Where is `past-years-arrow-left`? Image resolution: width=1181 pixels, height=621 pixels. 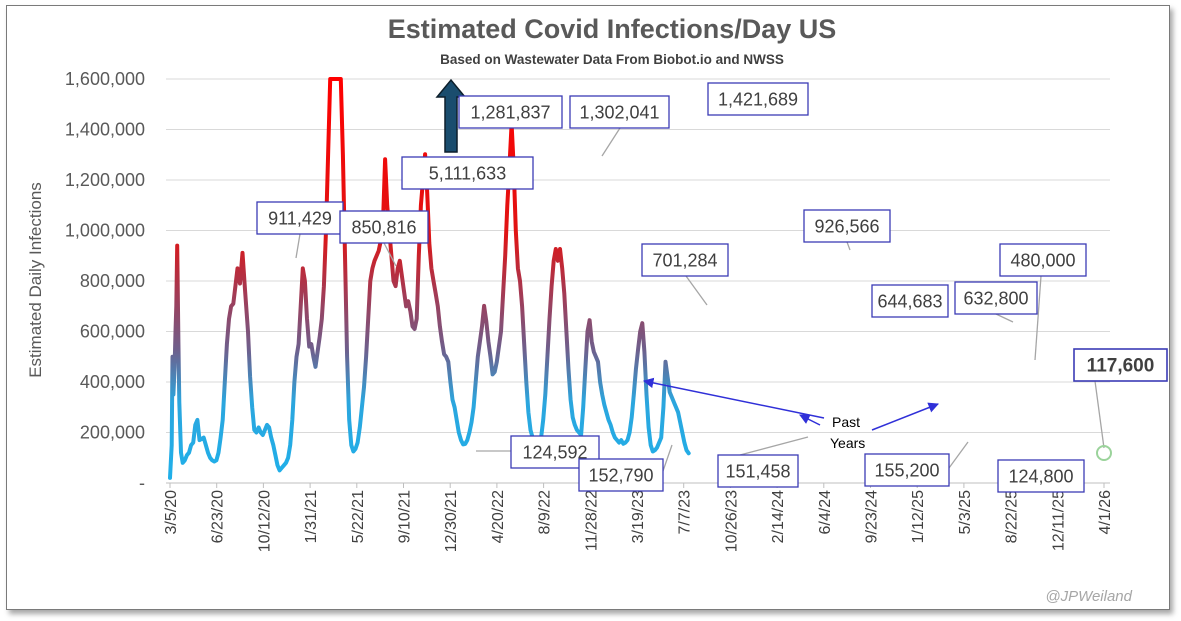
past-years-arrow-left is located at coordinates (733, 398).